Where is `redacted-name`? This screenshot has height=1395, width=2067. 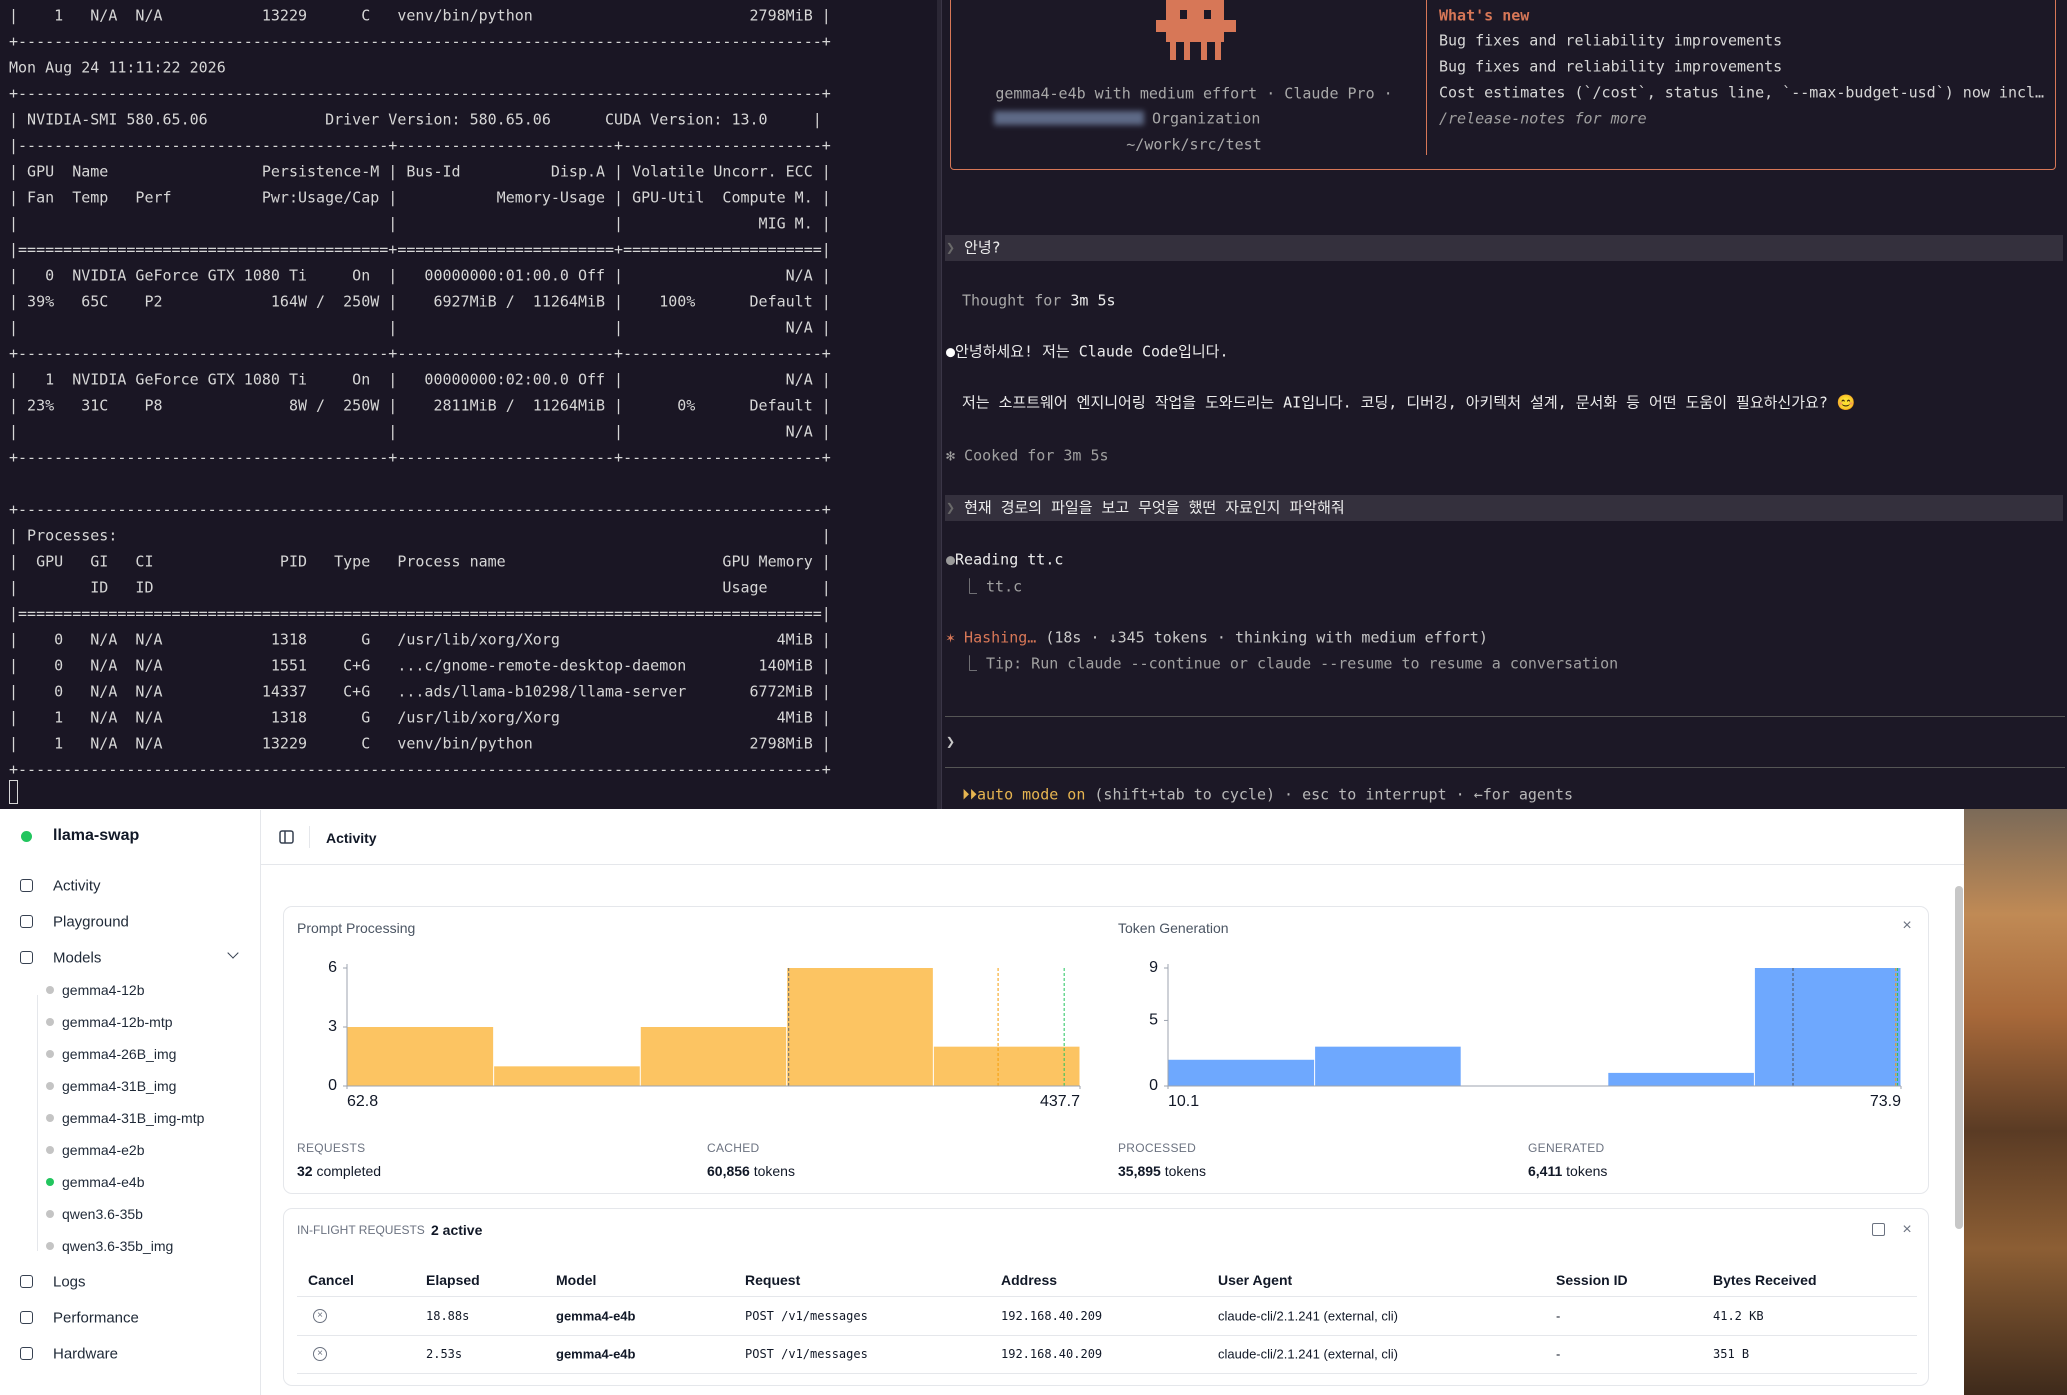 redacted-name is located at coordinates (1069, 118).